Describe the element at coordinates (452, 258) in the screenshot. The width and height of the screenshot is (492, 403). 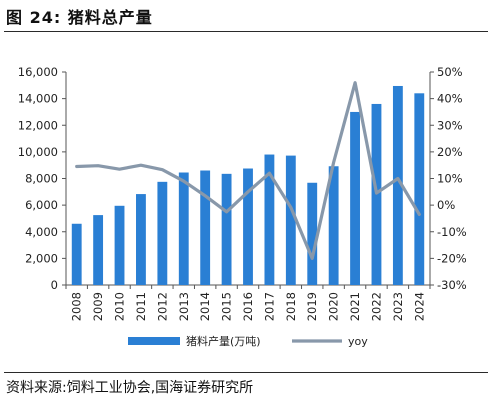
I see `right-tick-label: -20%` at that location.